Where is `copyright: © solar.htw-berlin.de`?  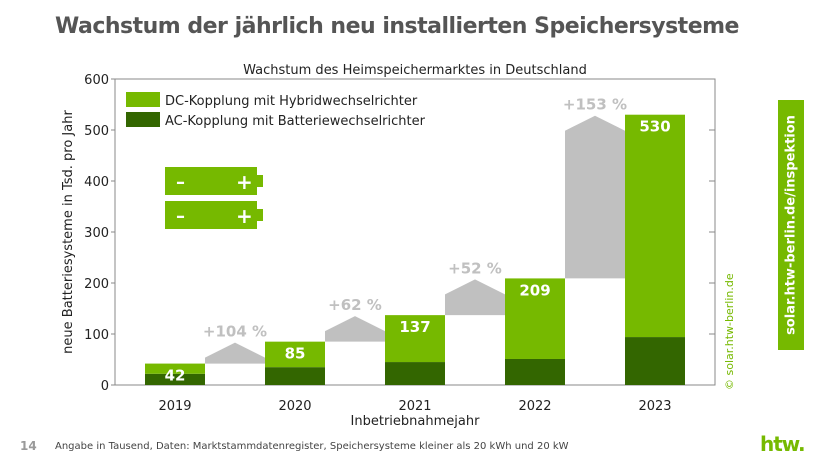 copyright: © solar.htw-berlin.de is located at coordinates (729, 331).